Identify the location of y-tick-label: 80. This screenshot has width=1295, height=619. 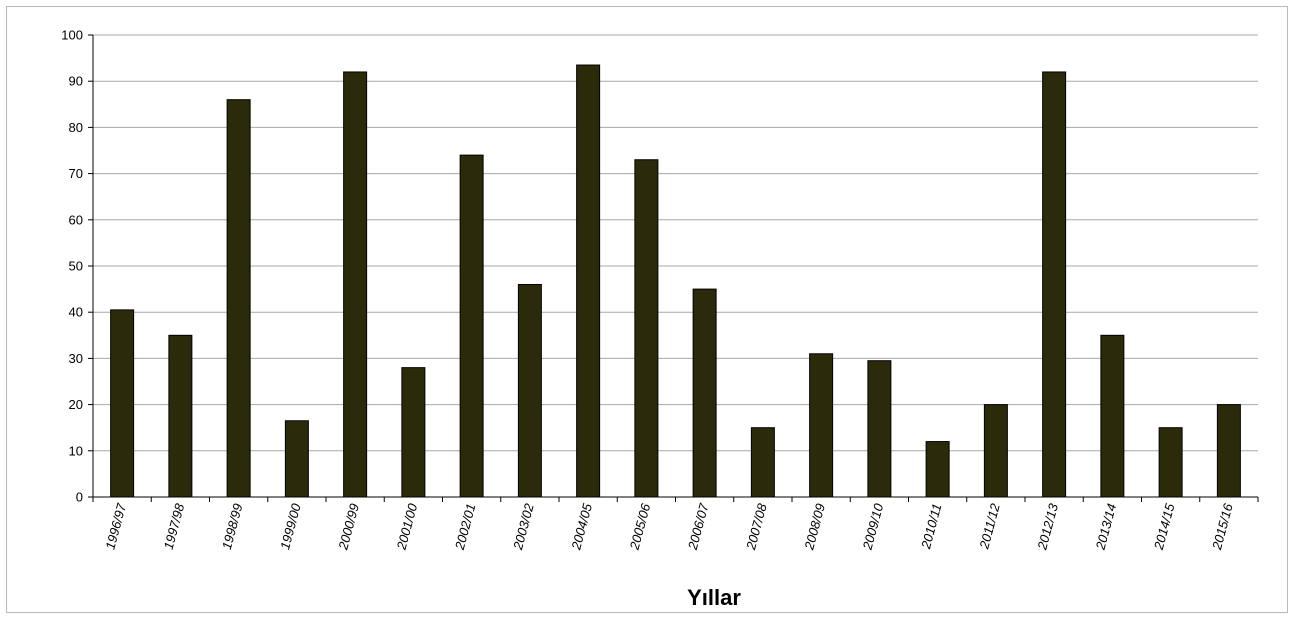
(76, 127).